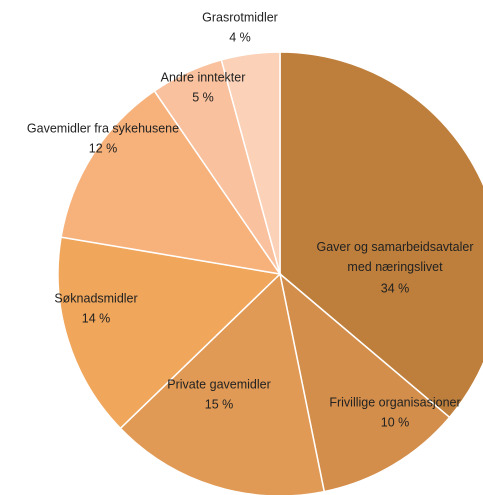 This screenshot has height=495, width=483. Describe the element at coordinates (395, 288) in the screenshot. I see `slice-value: 34 %` at that location.